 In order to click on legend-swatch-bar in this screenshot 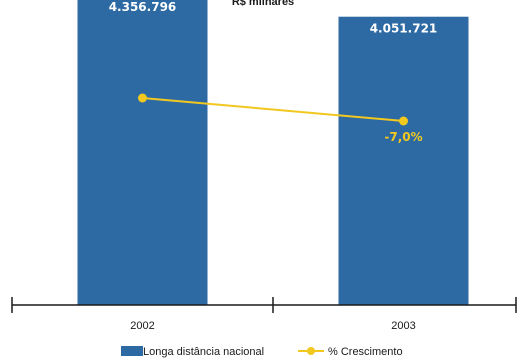, I will do `click(132, 351)`.